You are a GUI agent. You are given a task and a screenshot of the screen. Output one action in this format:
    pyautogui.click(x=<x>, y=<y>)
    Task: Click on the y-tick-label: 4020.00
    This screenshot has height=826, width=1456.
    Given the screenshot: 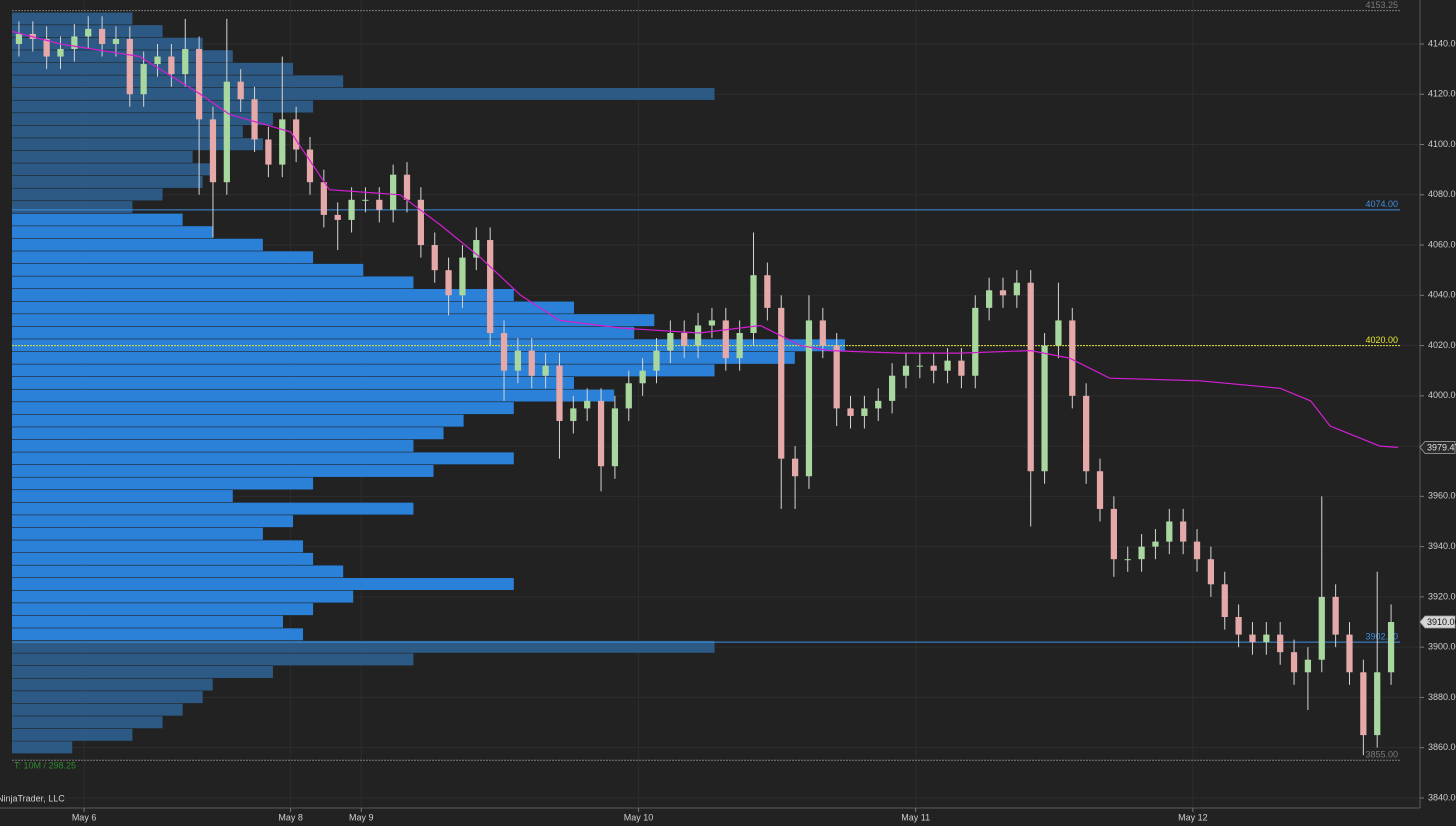 What is the action you would take?
    pyautogui.click(x=1442, y=345)
    